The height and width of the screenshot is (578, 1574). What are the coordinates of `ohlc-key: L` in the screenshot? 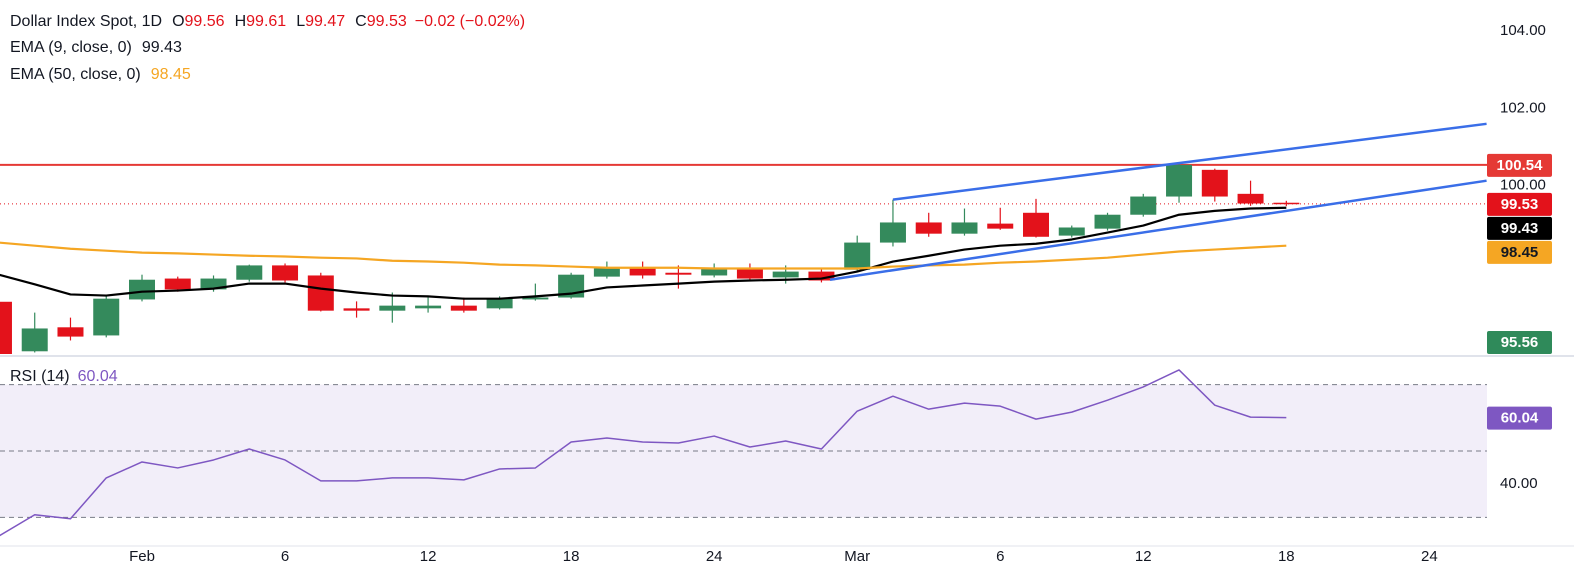 It's located at (300, 21).